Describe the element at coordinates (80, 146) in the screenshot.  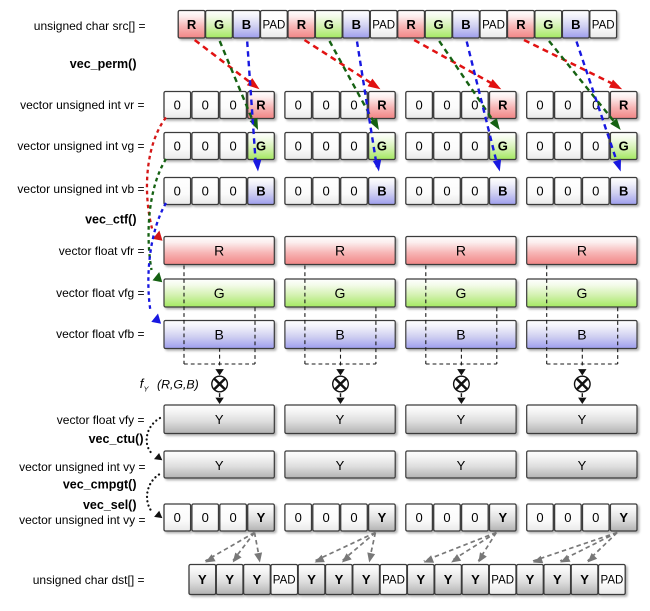
I see `svg-text: vector unsigned int vg =` at that location.